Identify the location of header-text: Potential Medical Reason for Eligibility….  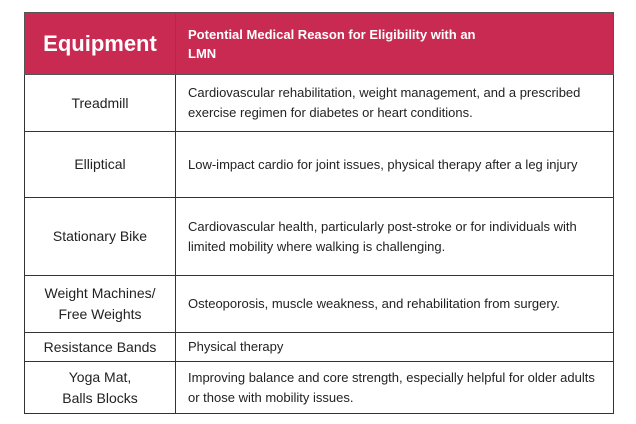
(332, 43).